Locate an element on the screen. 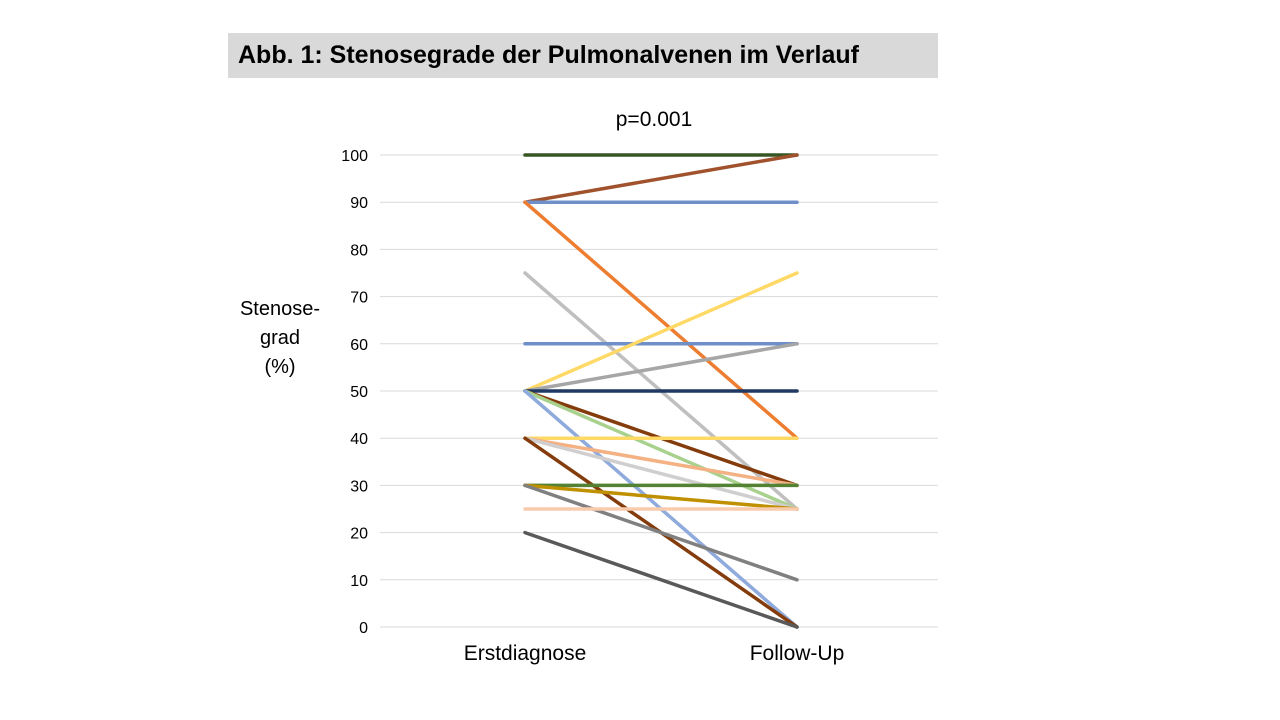  x-axis-categories: Erstdiagnose Follow-Up is located at coordinates (654, 653).